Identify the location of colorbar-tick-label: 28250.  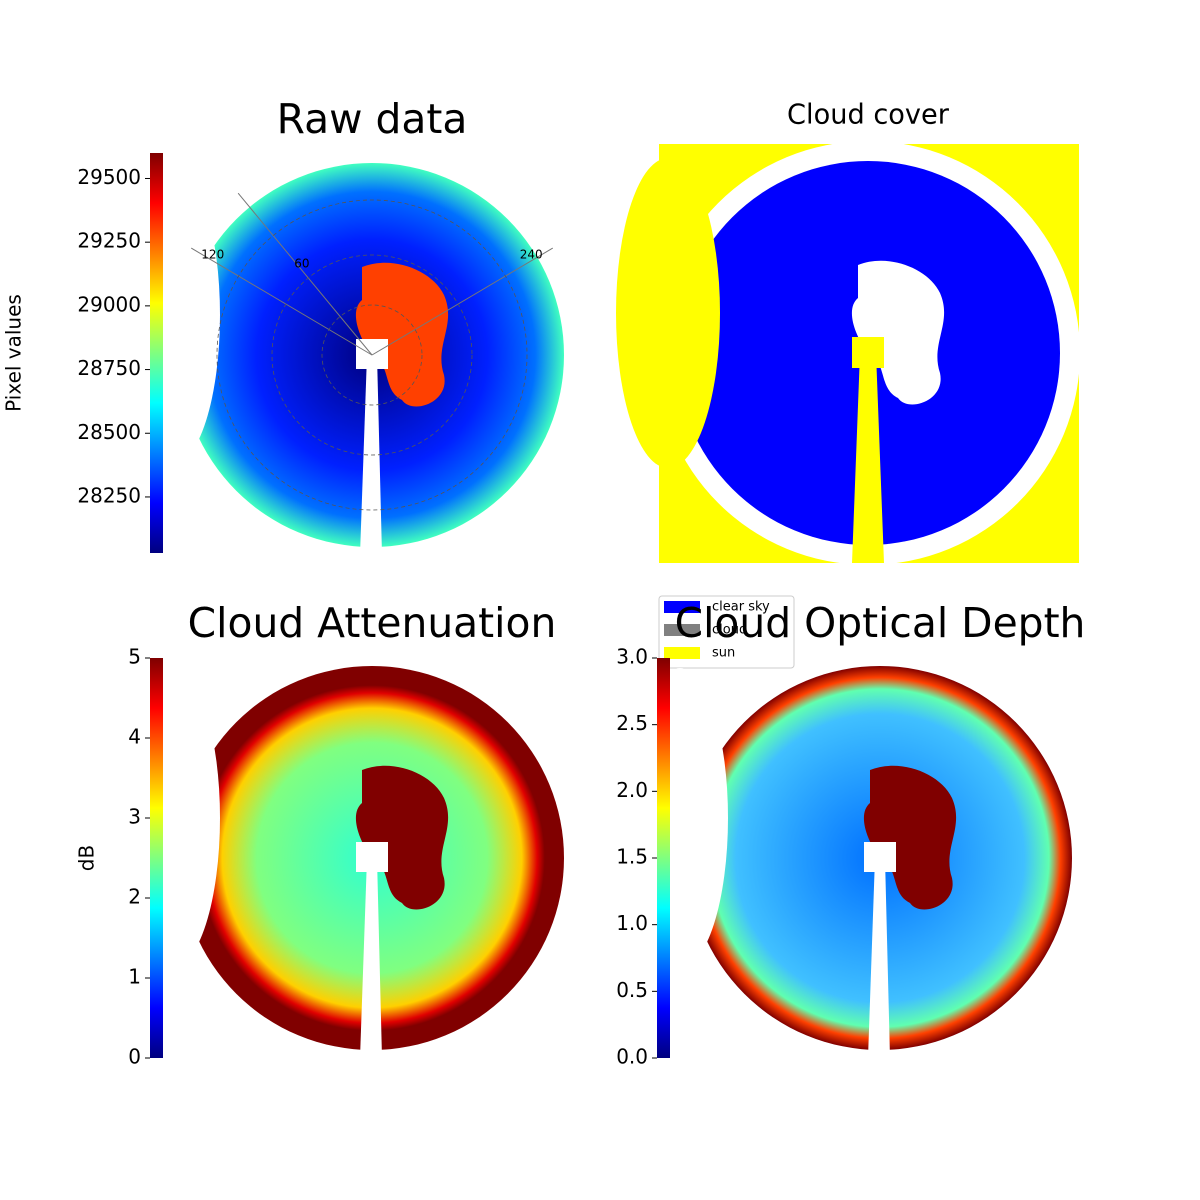
(109, 495).